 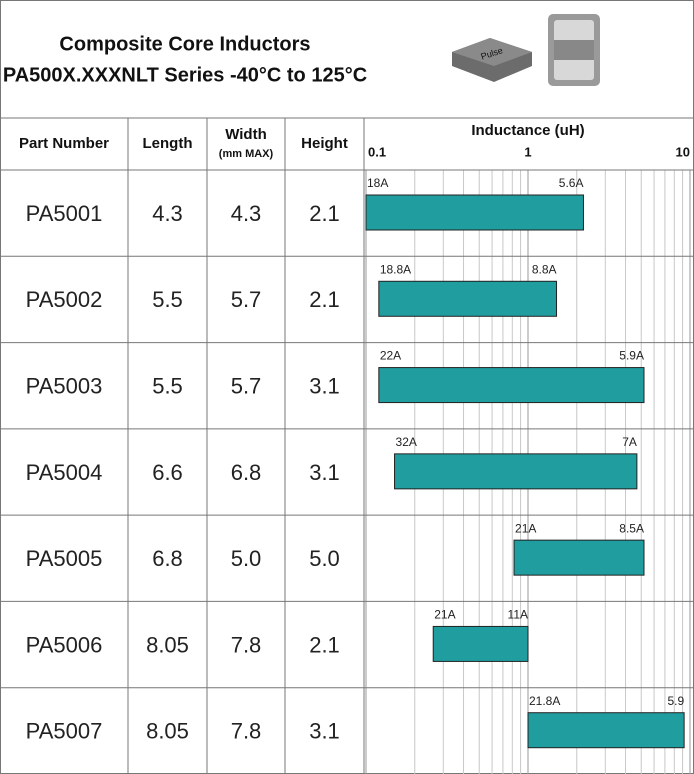 What do you see at coordinates (492, 52) in the screenshot?
I see `inductor-top` at bounding box center [492, 52].